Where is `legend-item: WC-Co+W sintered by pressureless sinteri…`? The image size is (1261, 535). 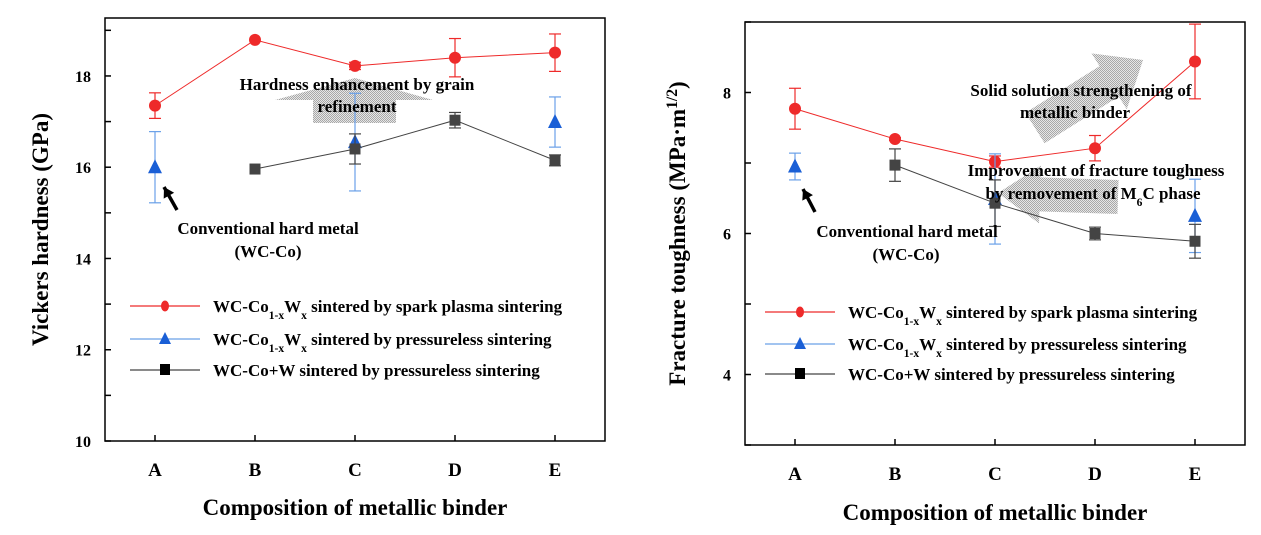
legend-item: WC-Co+W sintered by pressureless sinteri… is located at coordinates (335, 370).